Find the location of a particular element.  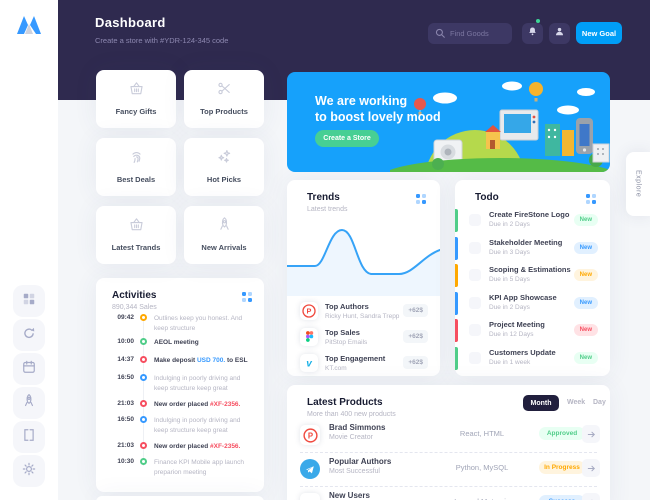

todo-item: Customers Update Due in 1 week New is located at coordinates (532, 359).